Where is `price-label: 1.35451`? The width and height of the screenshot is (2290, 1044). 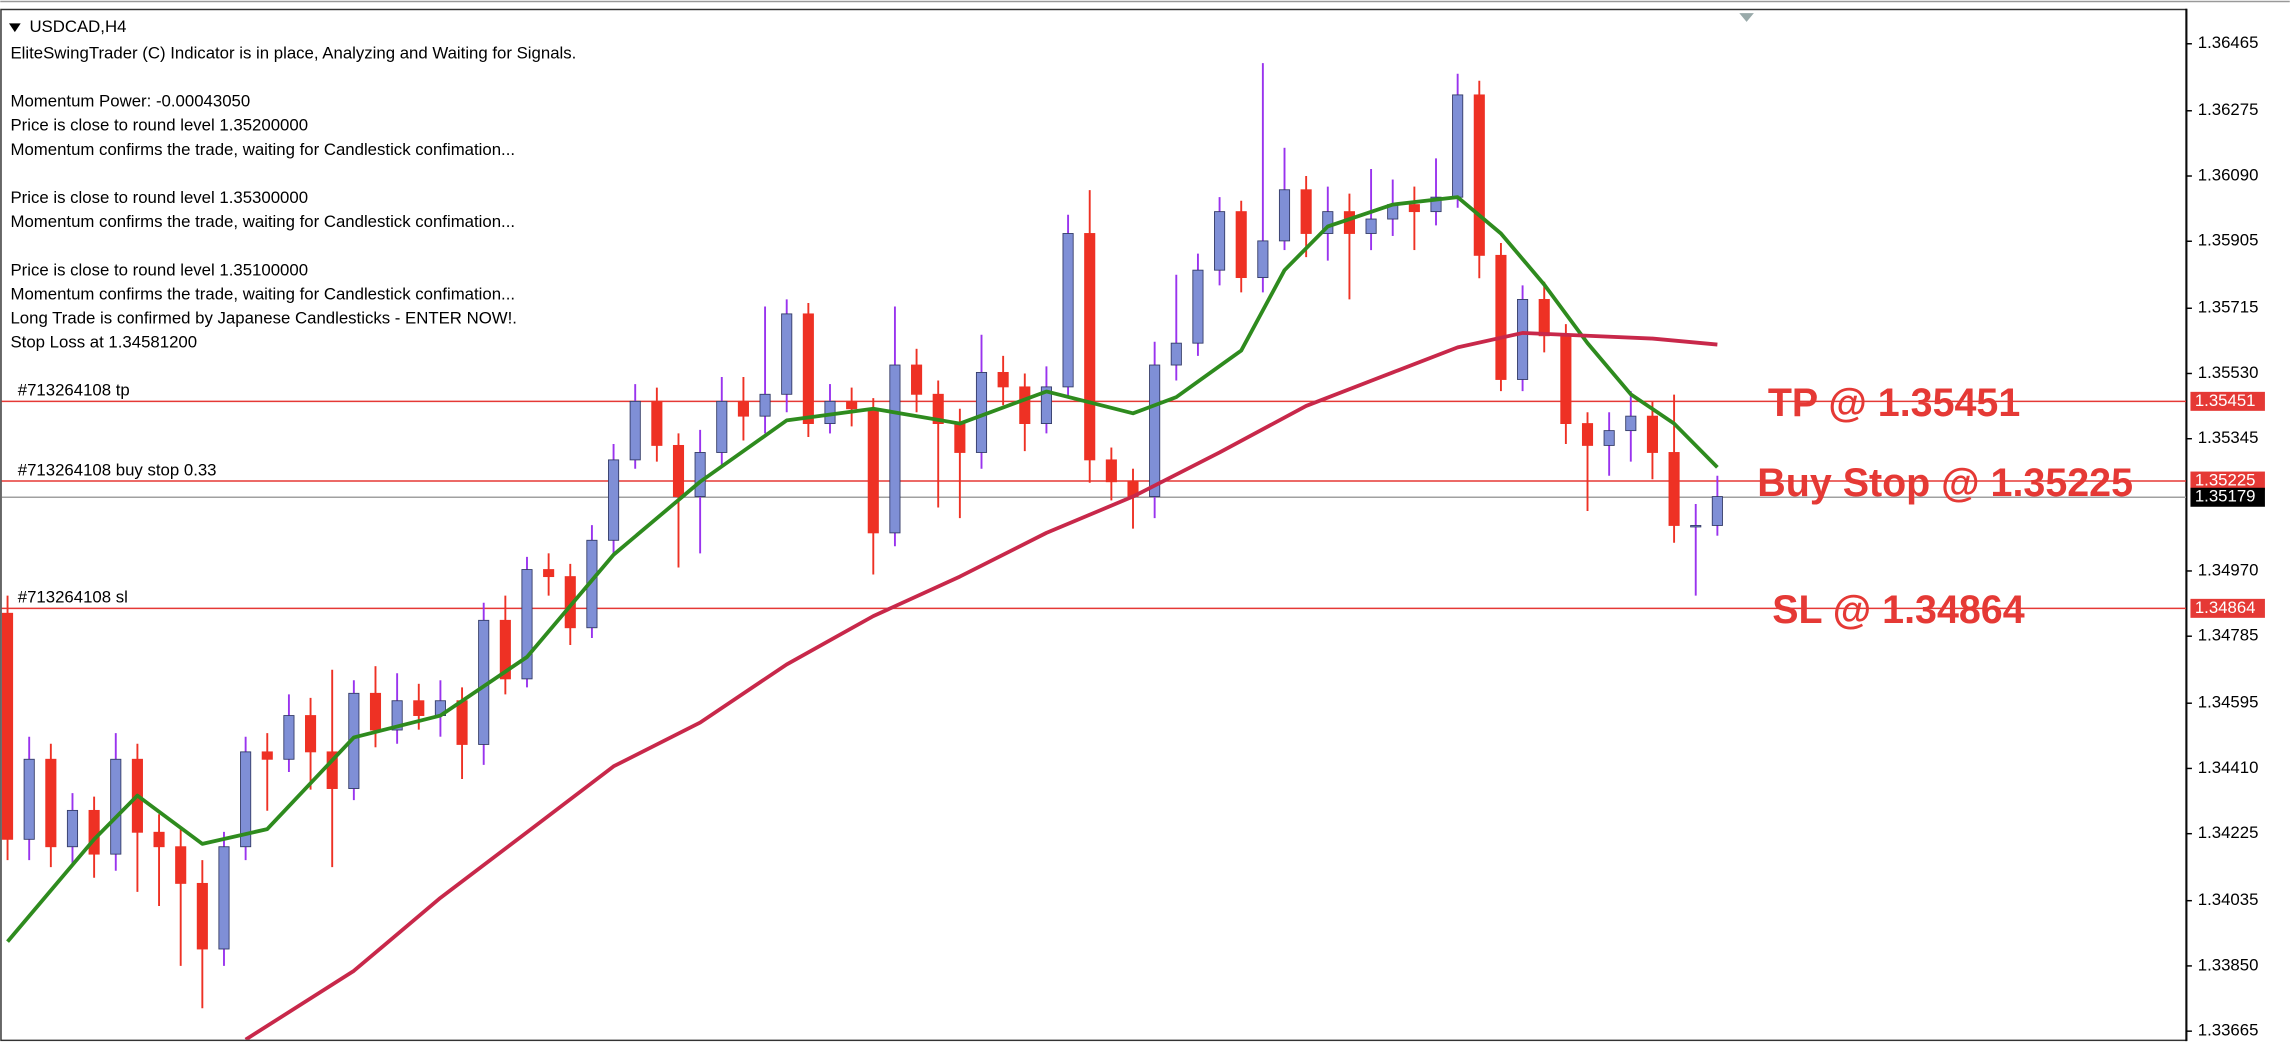 price-label: 1.35451 is located at coordinates (2225, 400).